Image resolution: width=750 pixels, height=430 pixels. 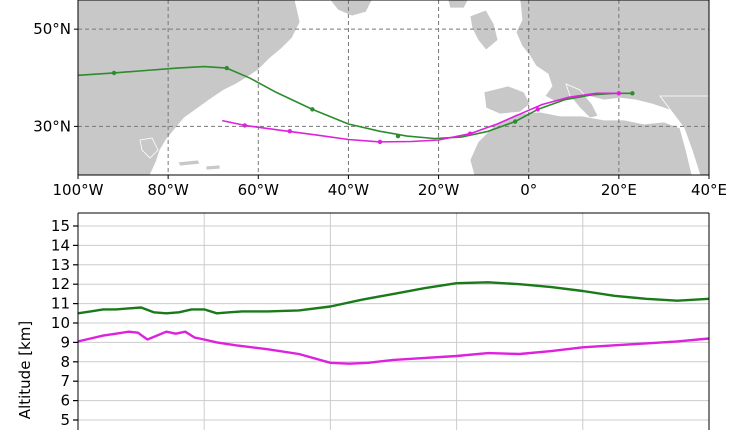 What do you see at coordinates (528, 190) in the screenshot?
I see `map-x-tick-label: 0°` at bounding box center [528, 190].